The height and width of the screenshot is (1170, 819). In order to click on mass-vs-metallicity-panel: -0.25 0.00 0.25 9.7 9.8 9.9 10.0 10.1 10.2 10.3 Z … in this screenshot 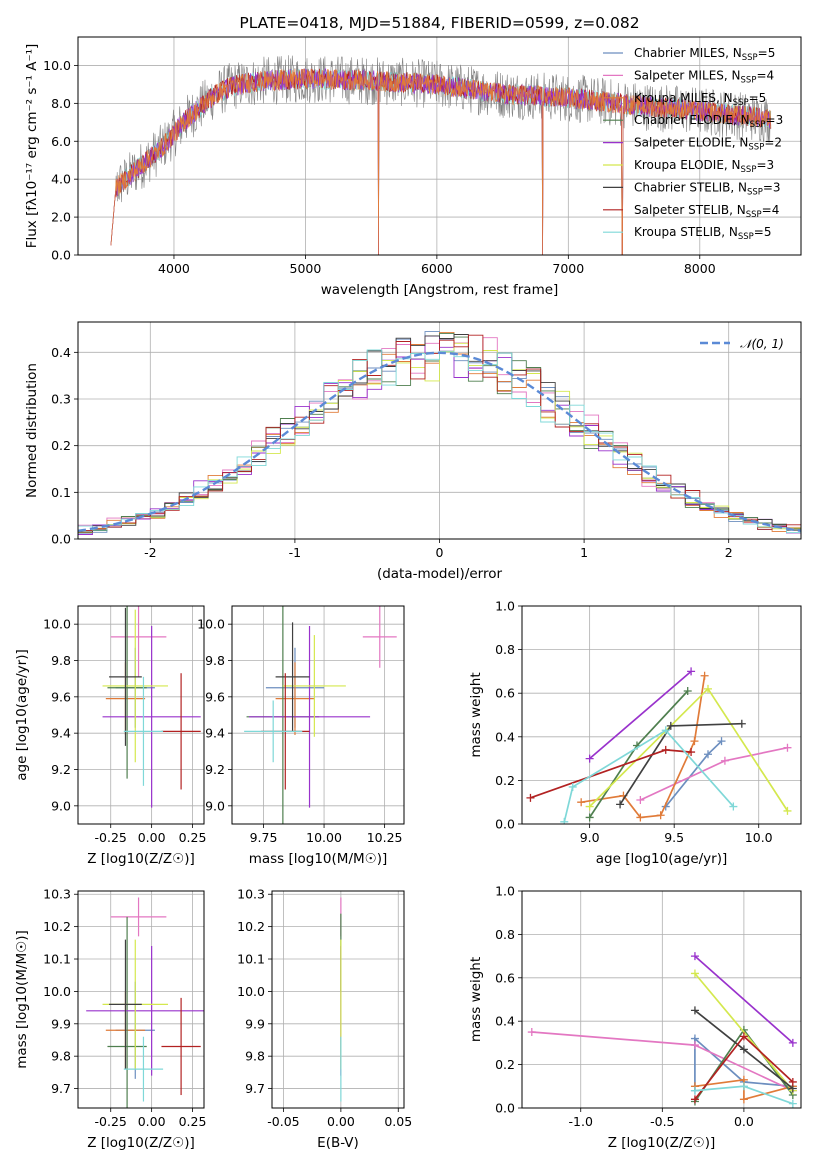, I will do `click(110, 1019)`.